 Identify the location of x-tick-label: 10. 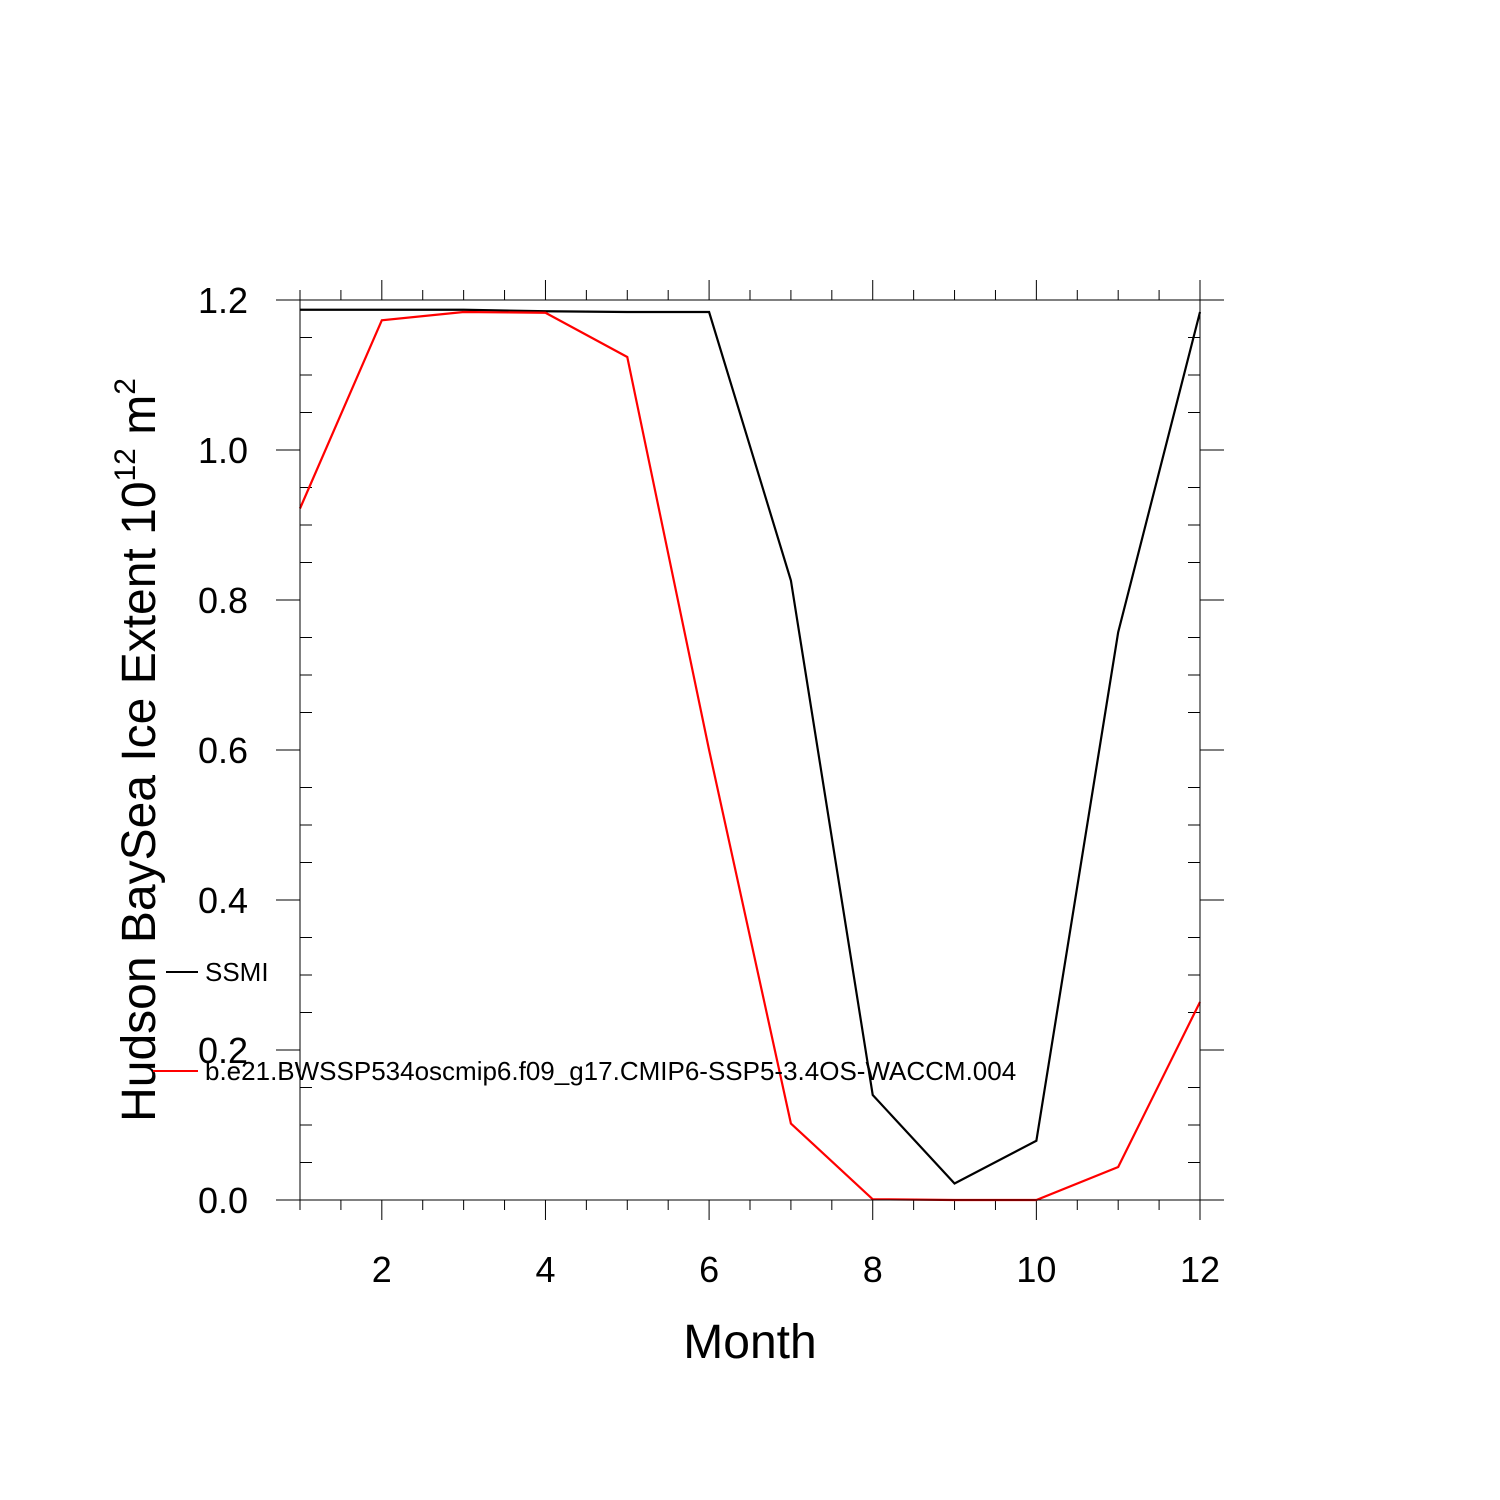
(1036, 1269).